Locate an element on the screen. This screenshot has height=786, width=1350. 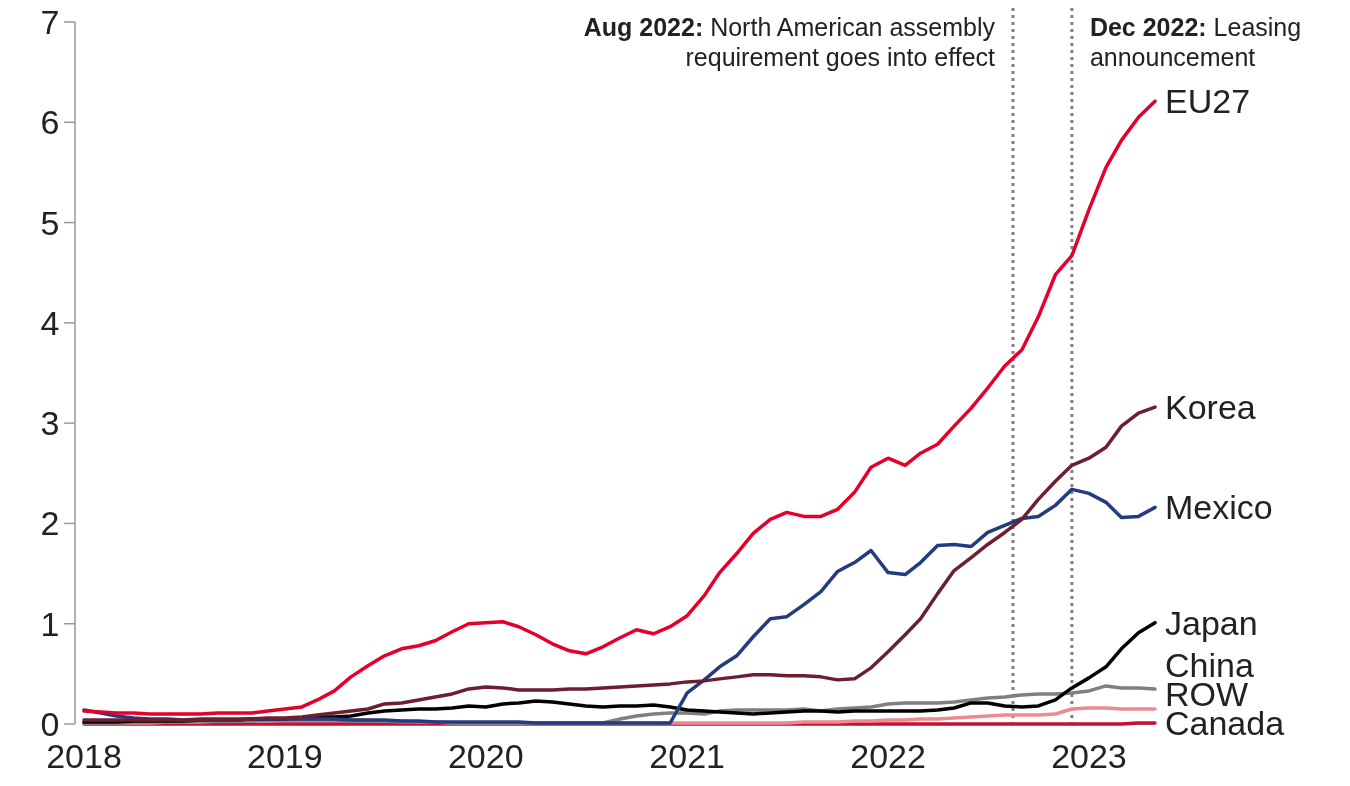
series-label: Korea is located at coordinates (1210, 407).